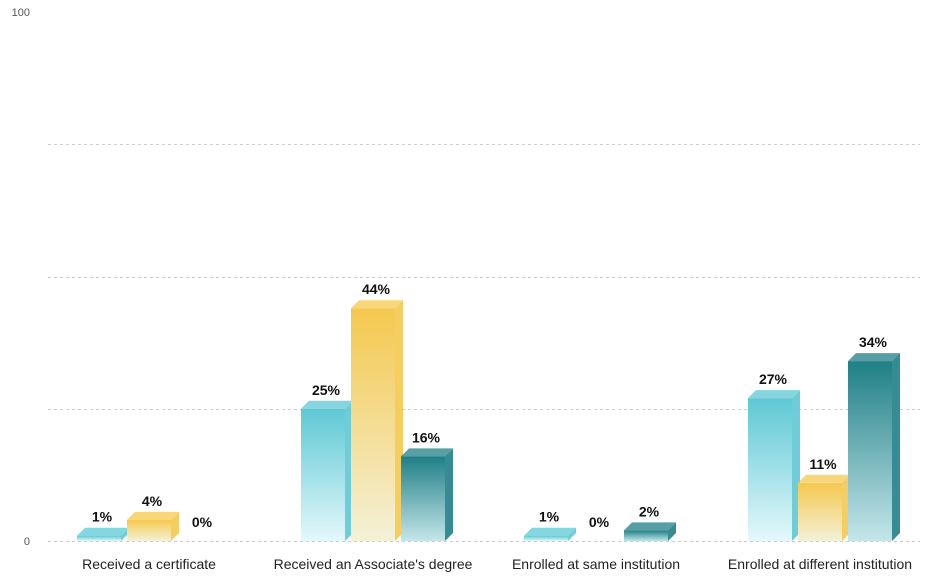  What do you see at coordinates (27, 542) in the screenshot?
I see `y-tick-label-0: 0` at bounding box center [27, 542].